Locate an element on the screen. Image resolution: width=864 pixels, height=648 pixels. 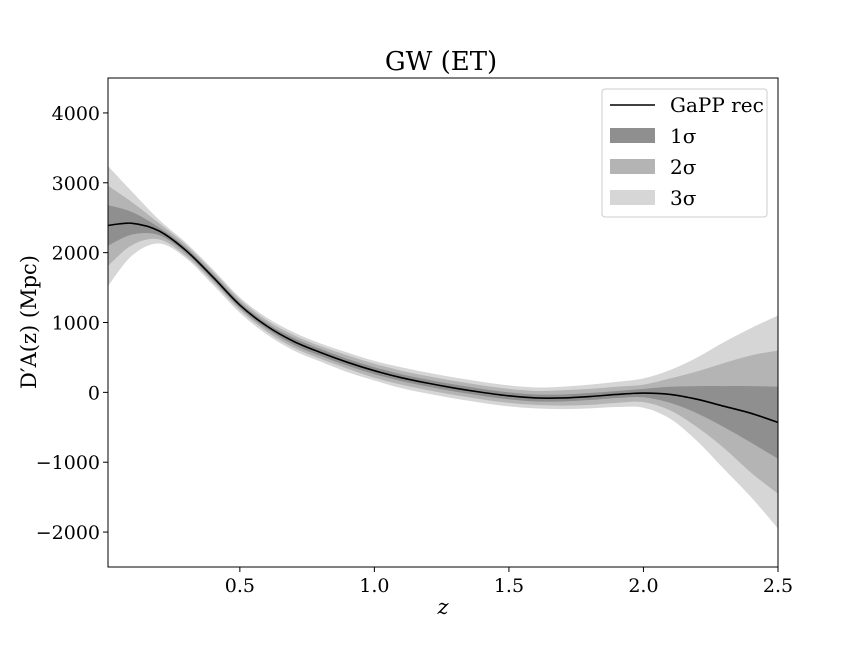
x-tick-label: 0.5 is located at coordinates (240, 586).